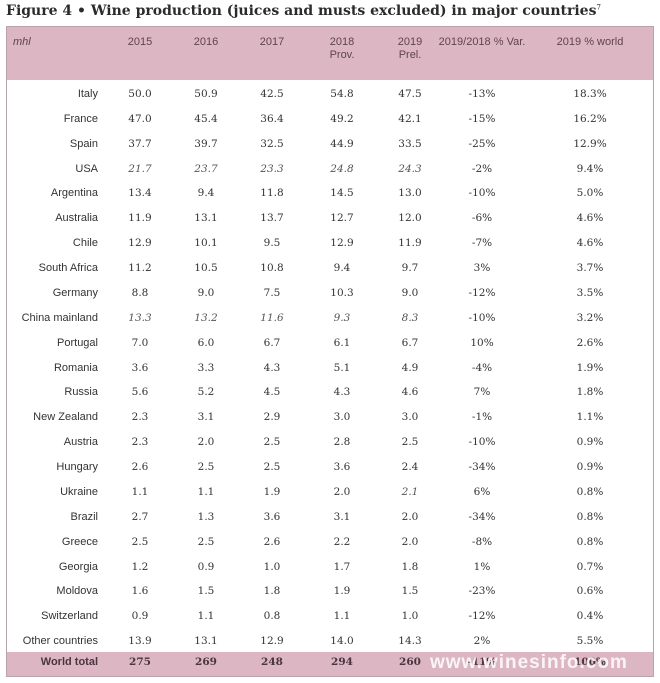 The image size is (660, 683). Describe the element at coordinates (22, 42) in the screenshot. I see `unit-label: mhl` at that location.